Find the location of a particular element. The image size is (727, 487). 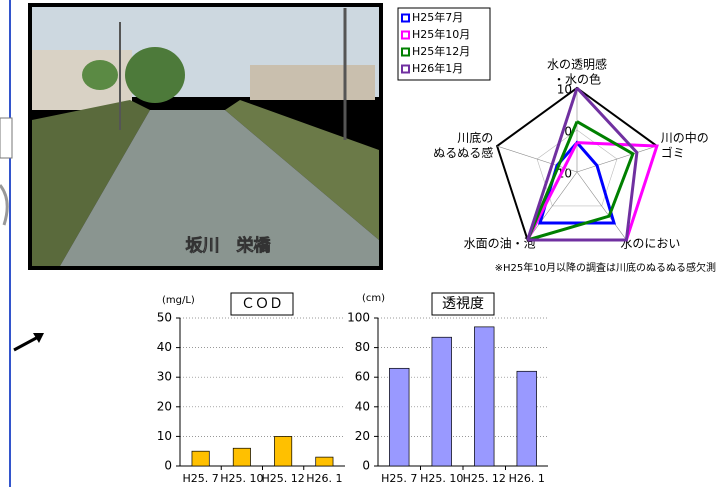

side-arrowhead is located at coordinates (38, 338).